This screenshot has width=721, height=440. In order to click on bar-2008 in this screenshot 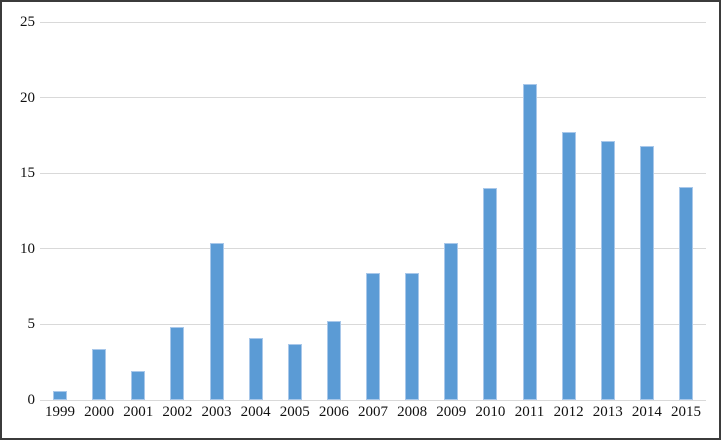, I will do `click(412, 336)`.